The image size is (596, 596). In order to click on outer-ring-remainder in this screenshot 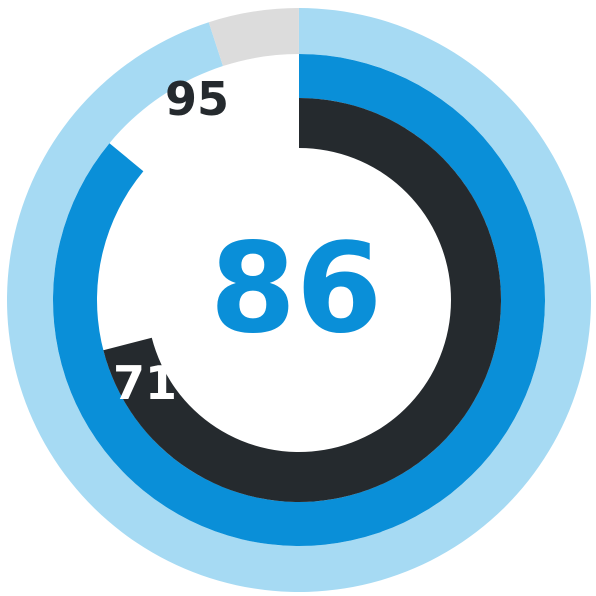, I will do `click(253, 37)`.